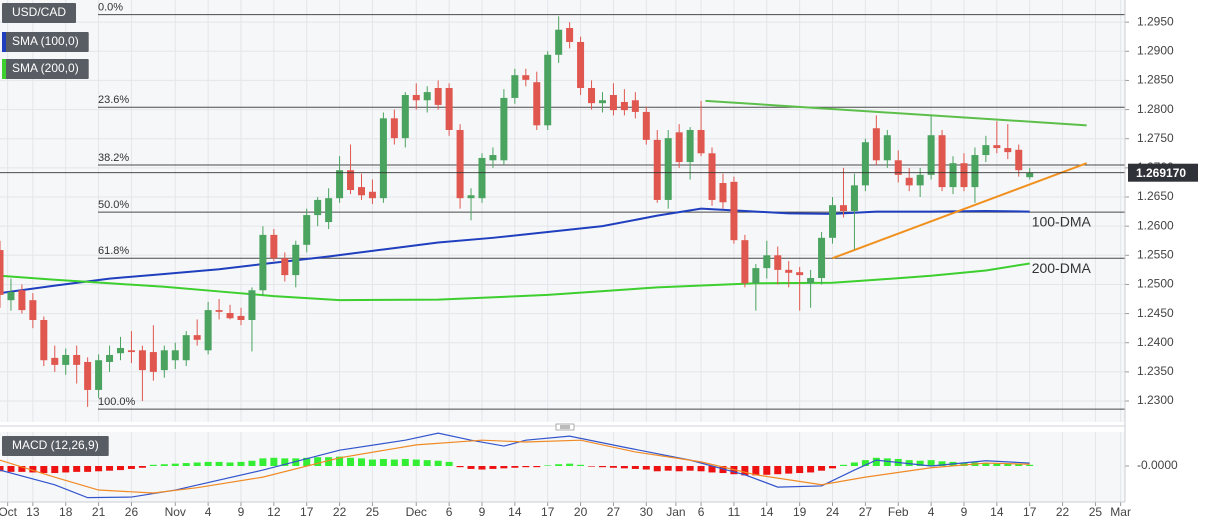 The image size is (1207, 526). I want to click on x-tick-label: Jan, so click(675, 512).